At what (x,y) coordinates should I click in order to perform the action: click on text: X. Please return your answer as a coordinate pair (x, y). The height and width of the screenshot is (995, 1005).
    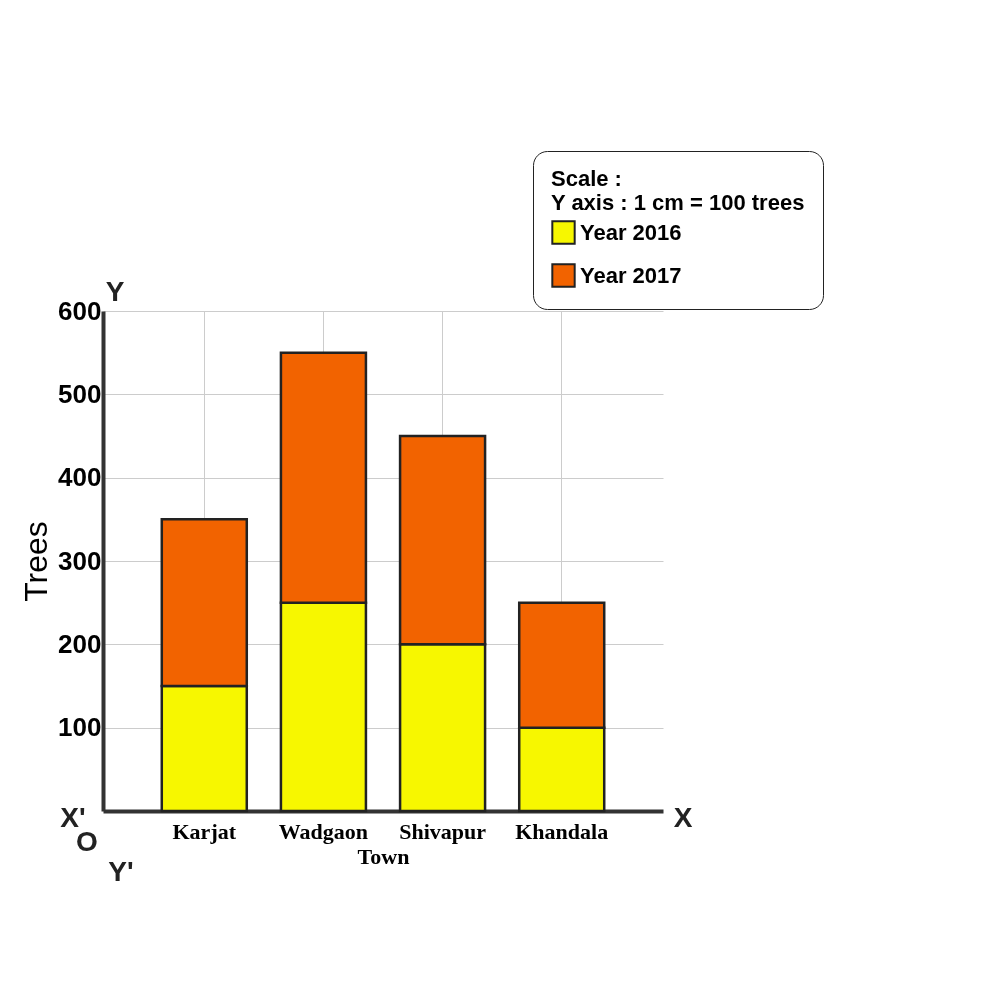
    Looking at the image, I should click on (683, 817).